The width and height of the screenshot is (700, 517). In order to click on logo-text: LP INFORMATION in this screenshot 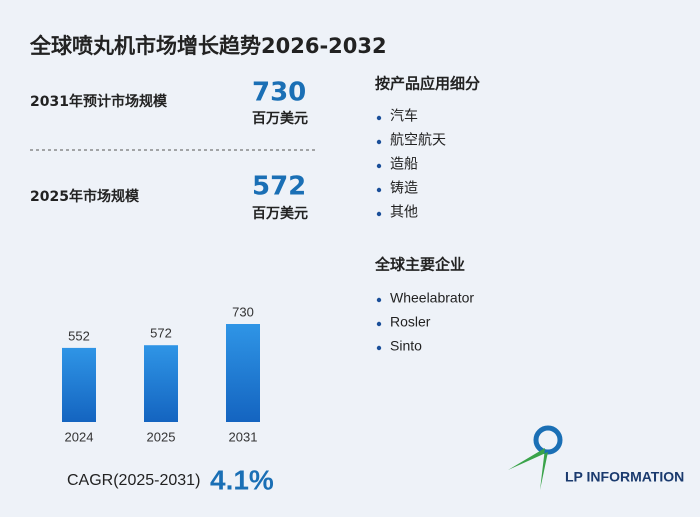, I will do `click(624, 477)`.